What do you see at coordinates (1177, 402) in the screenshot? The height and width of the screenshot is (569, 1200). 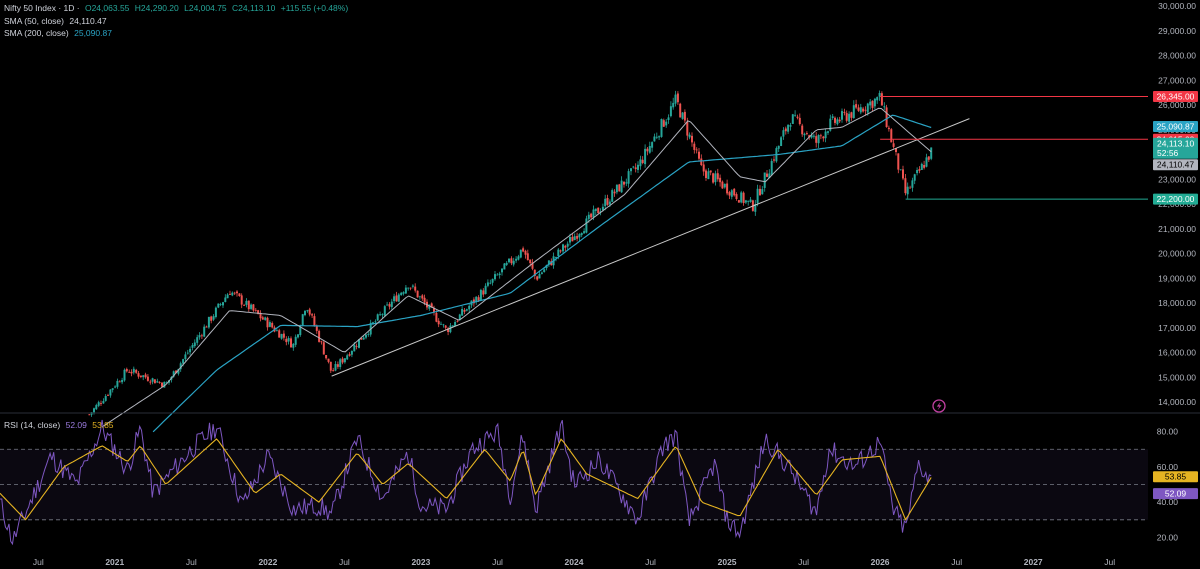 I see `price-tick-label: 14,000.00` at bounding box center [1177, 402].